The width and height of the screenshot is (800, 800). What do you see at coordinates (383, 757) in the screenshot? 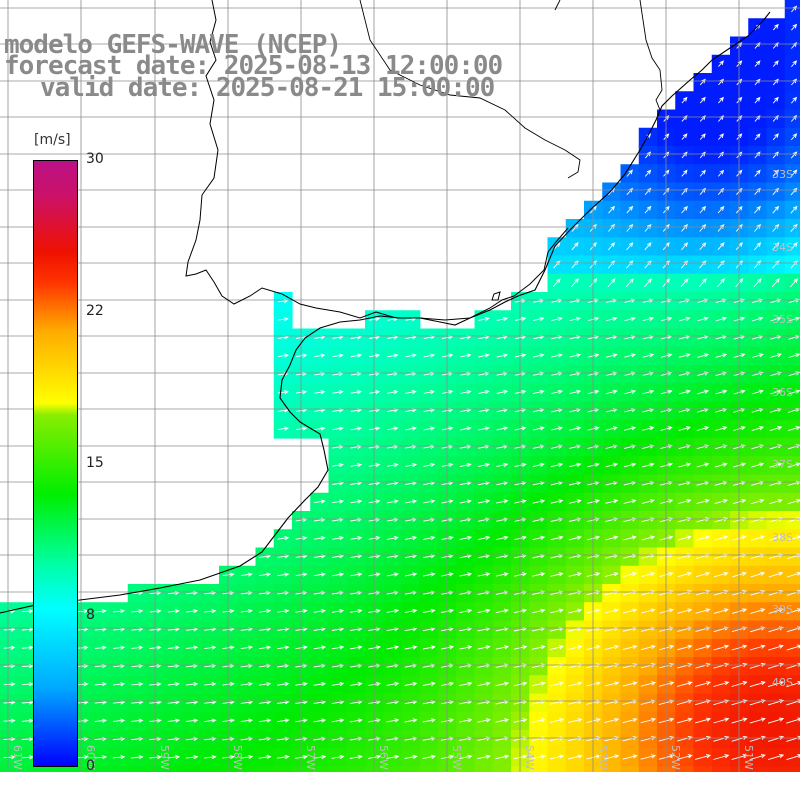
I see `longitude-label: 56W` at bounding box center [383, 757].